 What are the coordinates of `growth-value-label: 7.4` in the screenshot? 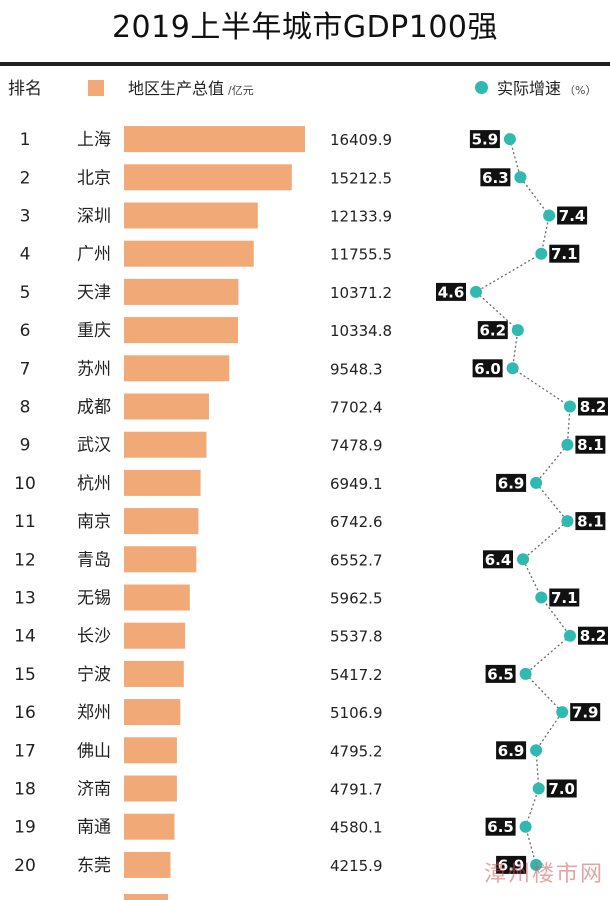 It's located at (572, 216).